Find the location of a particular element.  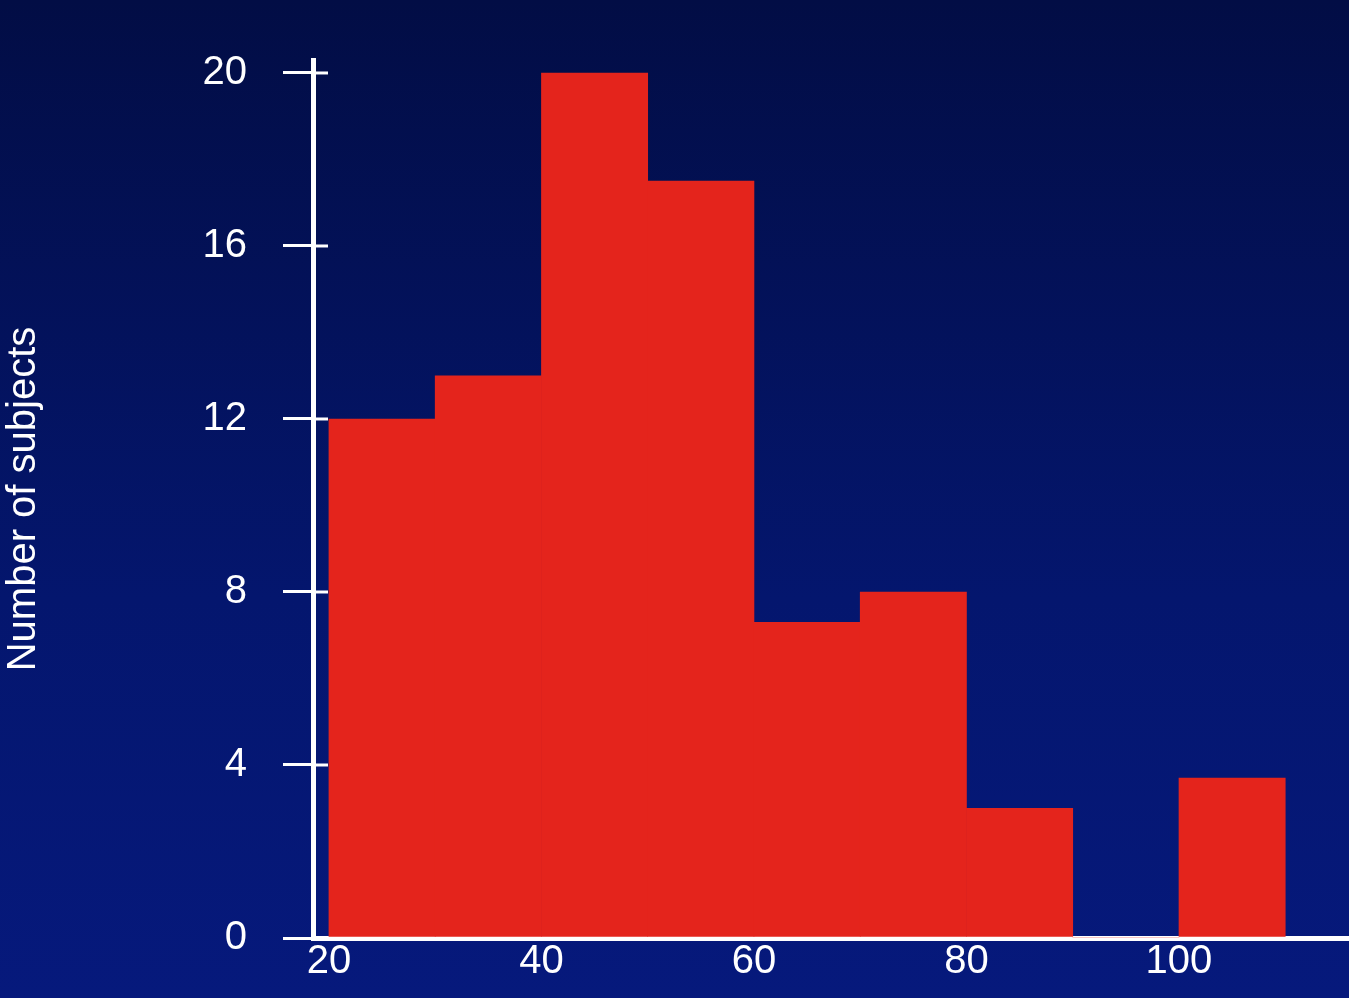

x-tick-label: 20 is located at coordinates (329, 959).